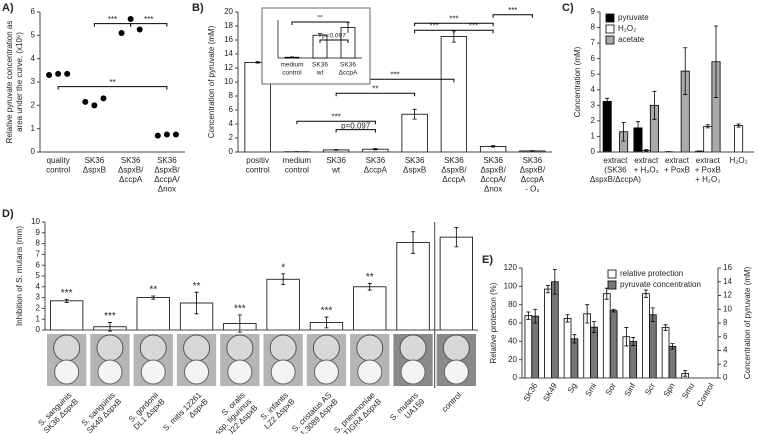  Describe the element at coordinates (197, 348) in the screenshot. I see `plate-zone` at that location.